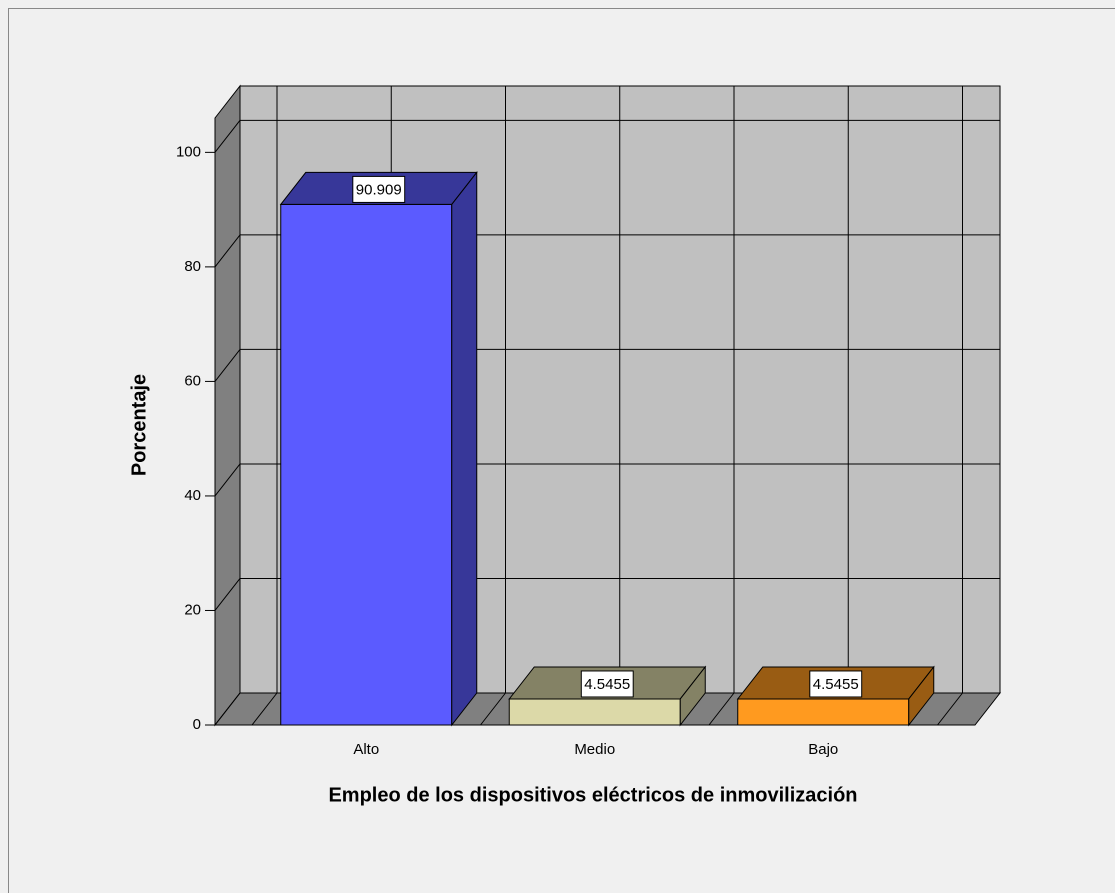  What do you see at coordinates (366, 749) in the screenshot?
I see `x-tick-label: Alto` at bounding box center [366, 749].